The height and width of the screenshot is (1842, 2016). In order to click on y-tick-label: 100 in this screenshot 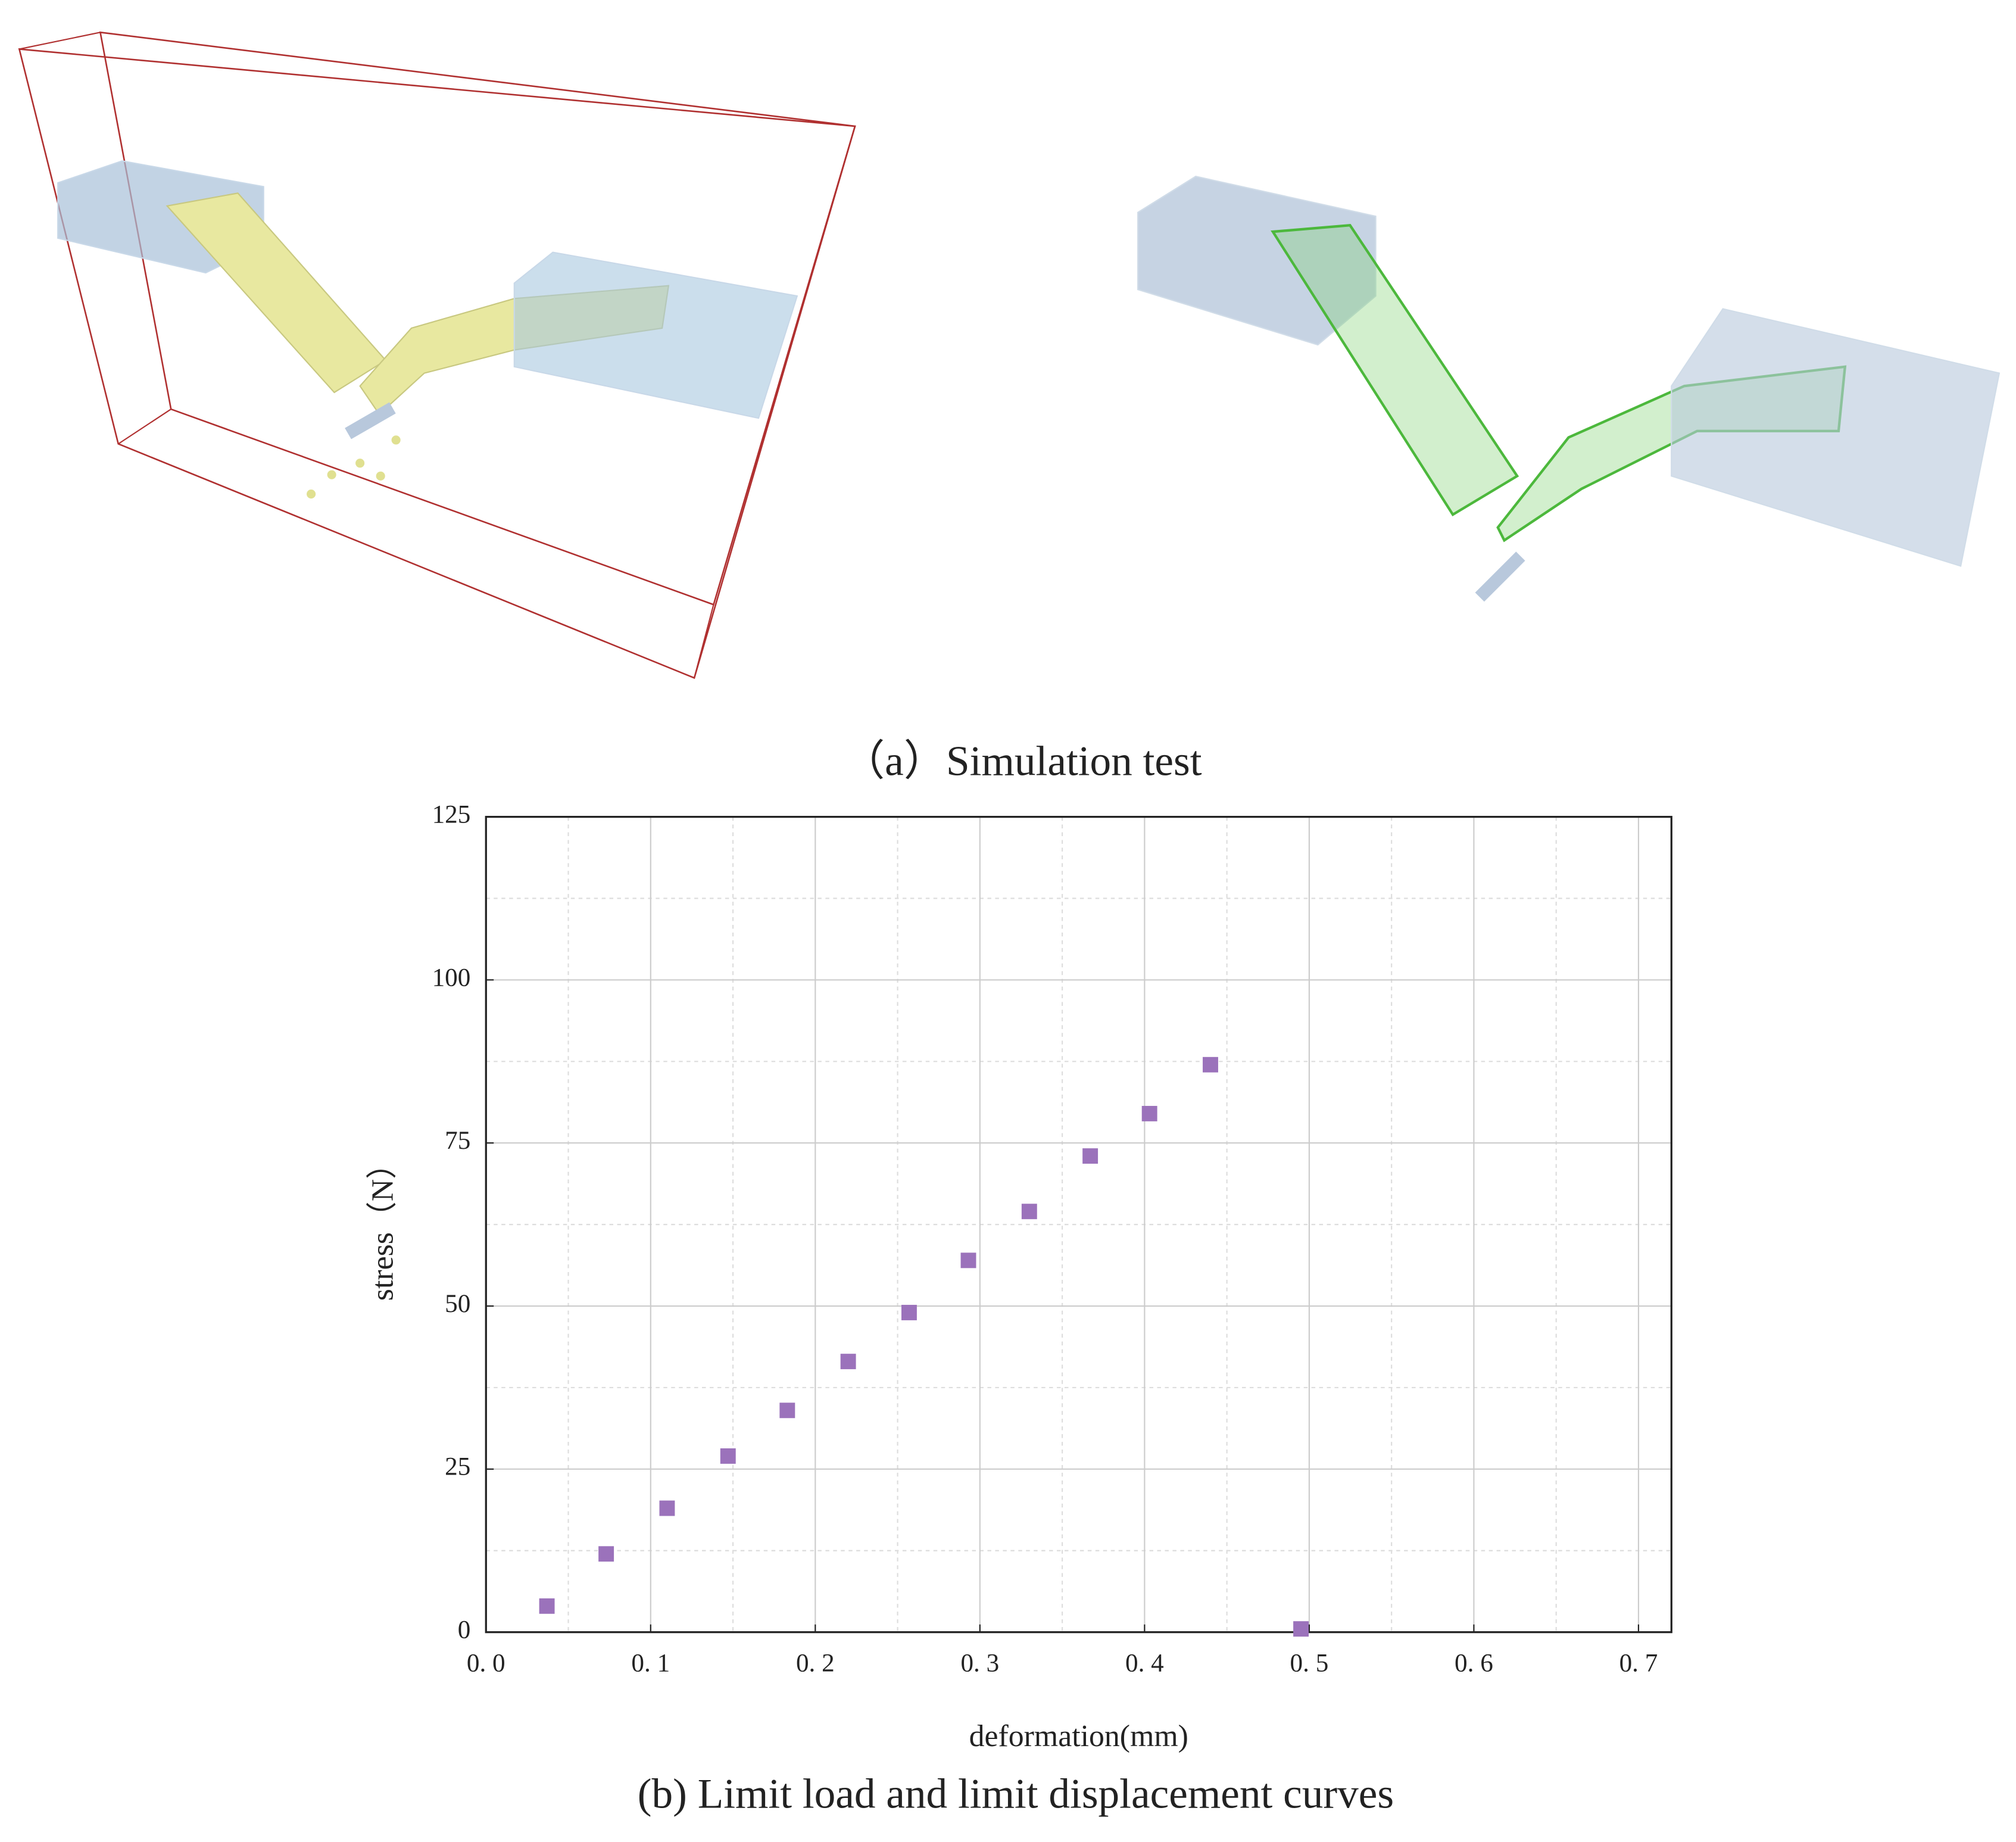, I will do `click(451, 978)`.